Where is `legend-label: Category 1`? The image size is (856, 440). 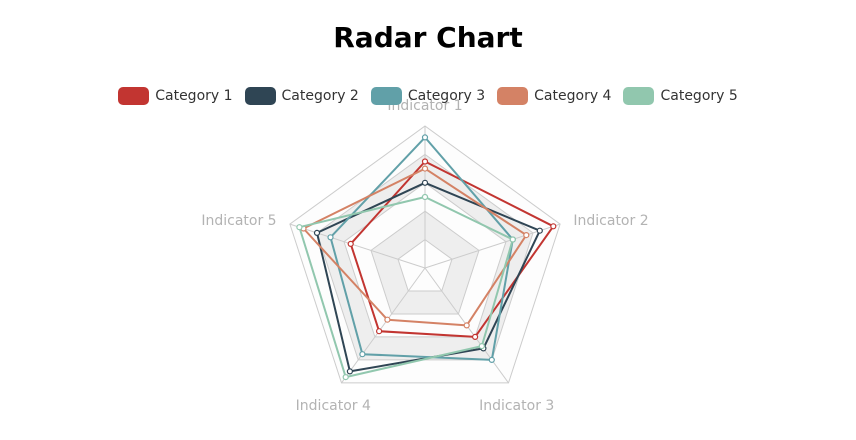
legend-label: Category 1 is located at coordinates (194, 96).